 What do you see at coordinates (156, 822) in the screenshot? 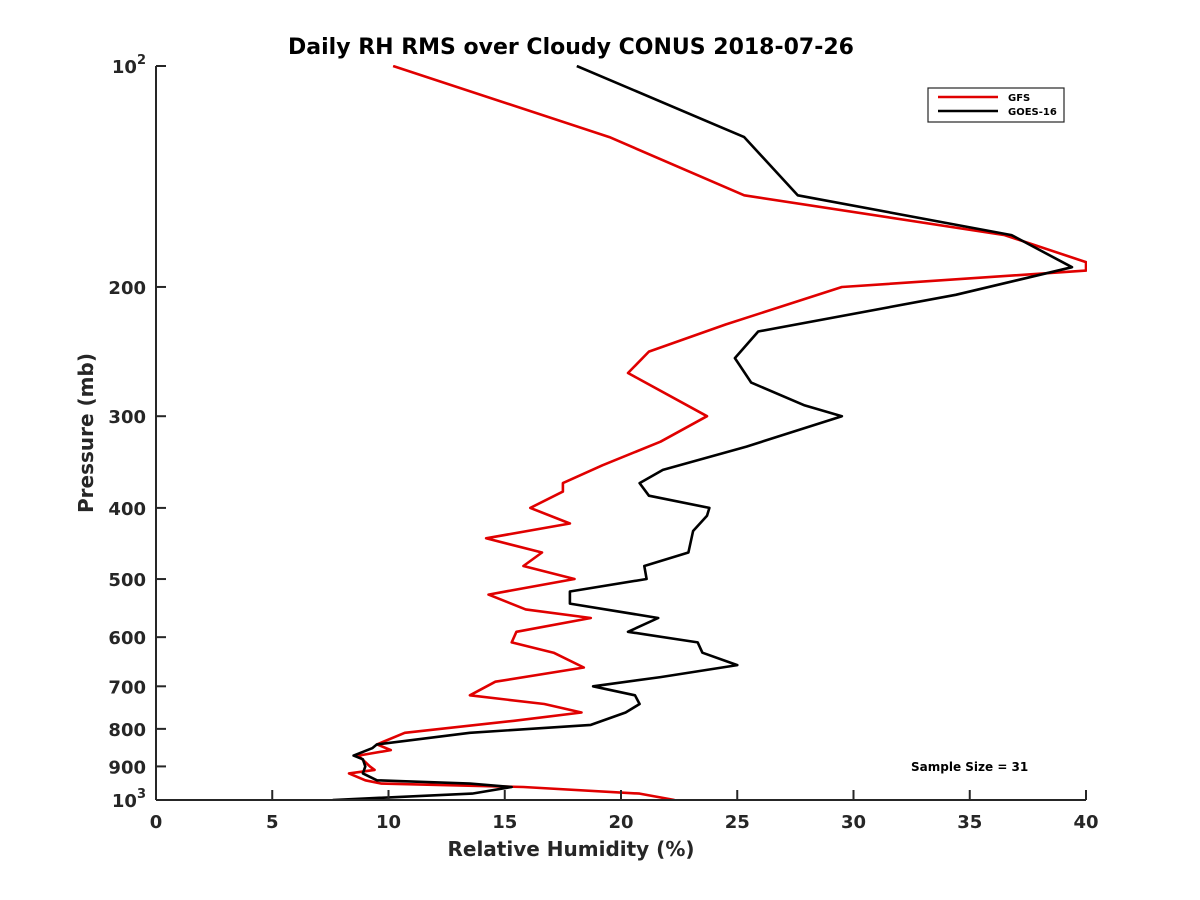
I see `x-tick-label: 0` at bounding box center [156, 822].